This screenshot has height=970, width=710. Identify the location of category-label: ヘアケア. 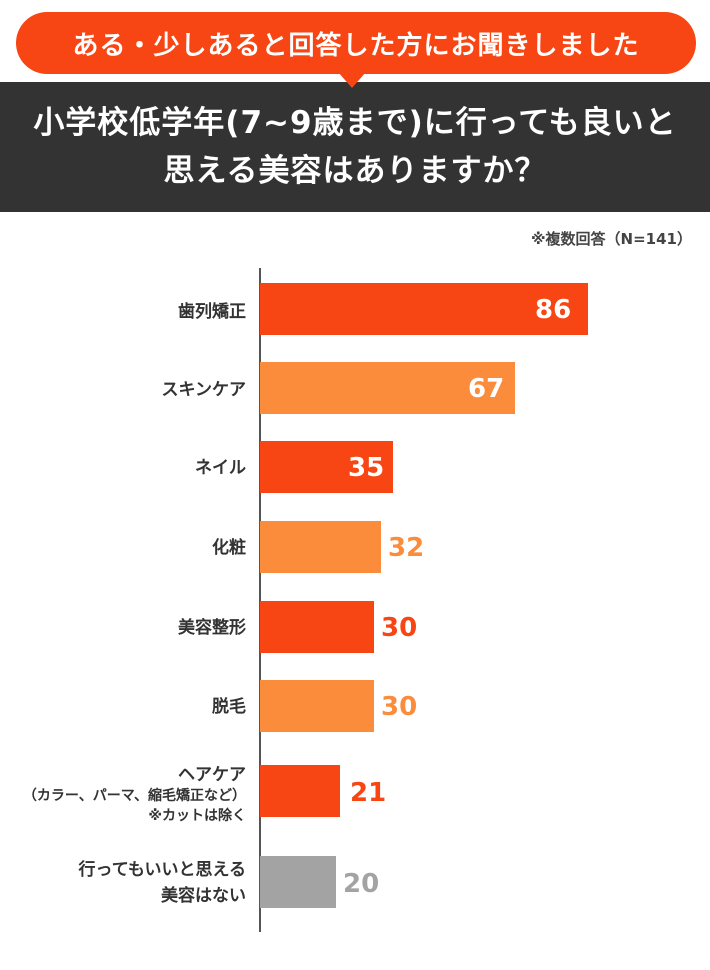
(212, 775).